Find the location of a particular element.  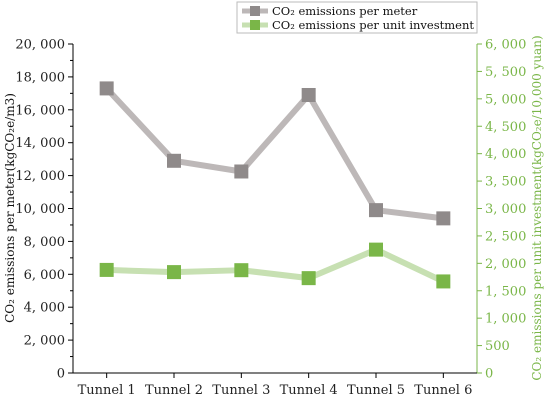

y-tick-label: 8, 000 is located at coordinates (44, 242).